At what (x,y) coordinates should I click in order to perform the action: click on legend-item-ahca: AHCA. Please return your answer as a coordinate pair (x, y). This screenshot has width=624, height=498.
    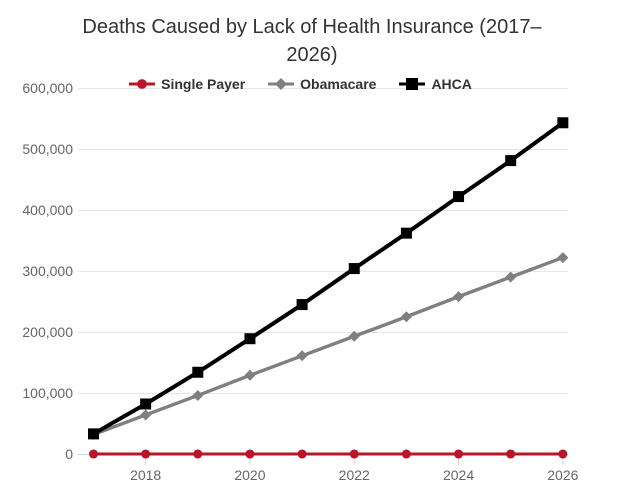
    Looking at the image, I should click on (435, 84).